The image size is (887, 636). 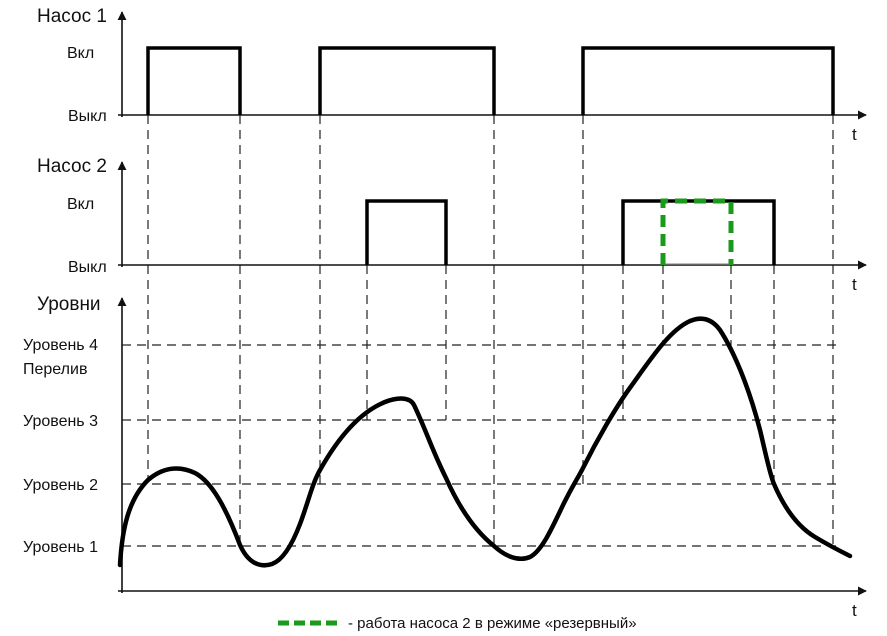 I want to click on pump2-t-label: t, so click(x=854, y=284).